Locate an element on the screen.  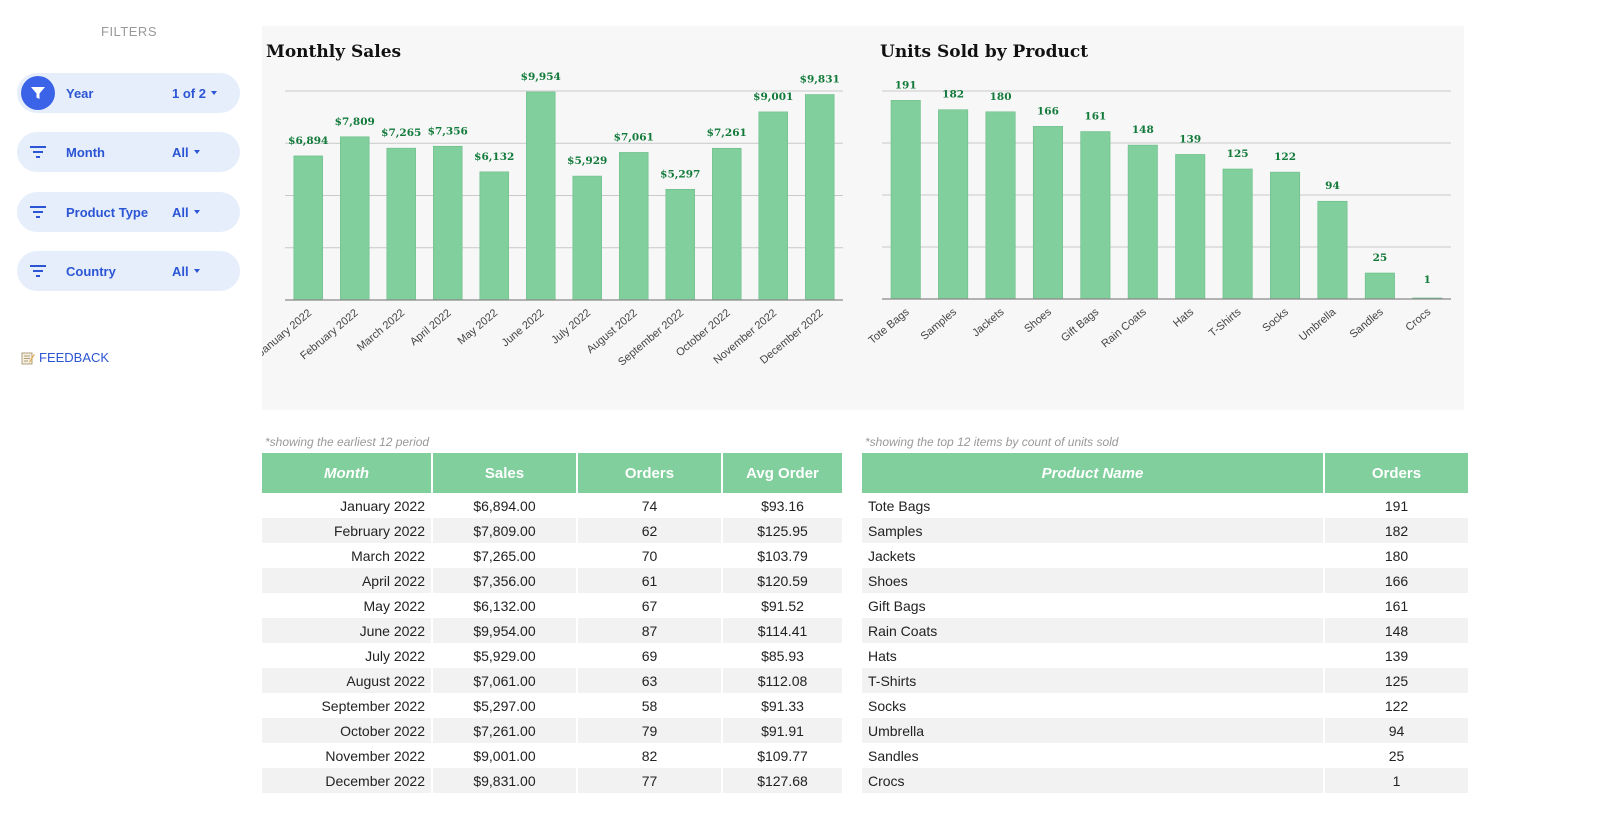
bar-november-2022 is located at coordinates (773, 206).